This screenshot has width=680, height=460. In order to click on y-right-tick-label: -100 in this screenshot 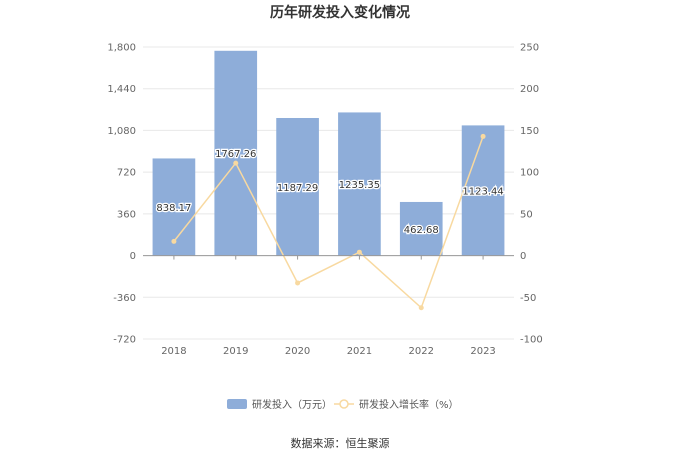, I will do `click(531, 340)`.